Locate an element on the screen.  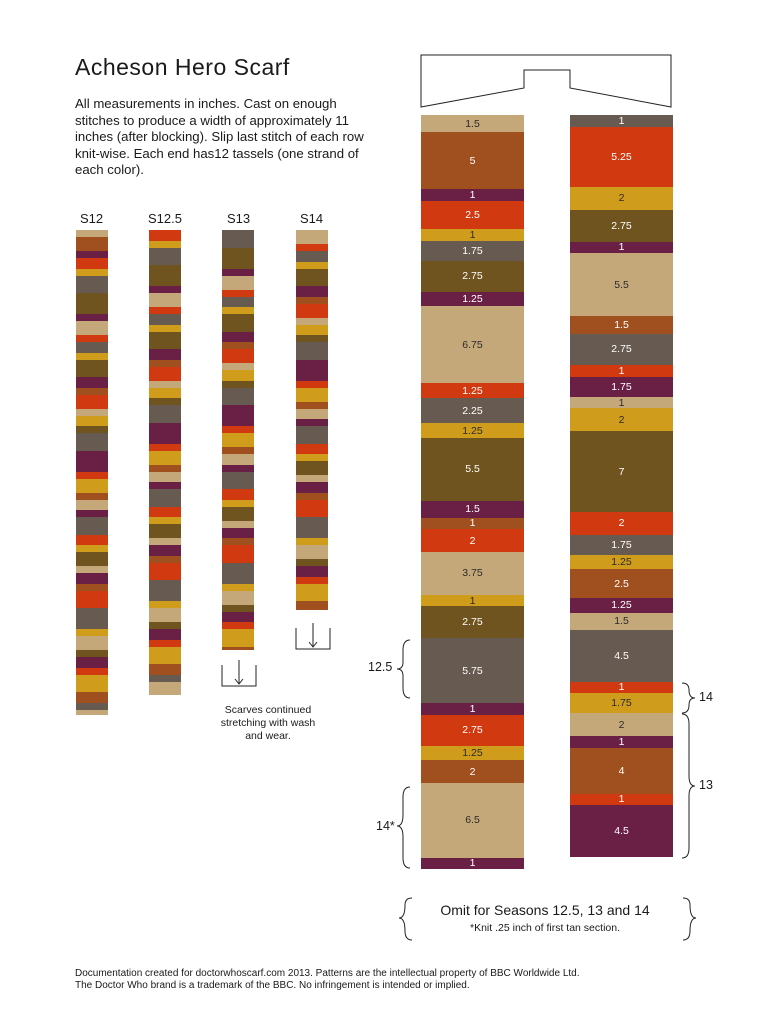
stripe-segment: 6.5 is located at coordinates (472, 820).